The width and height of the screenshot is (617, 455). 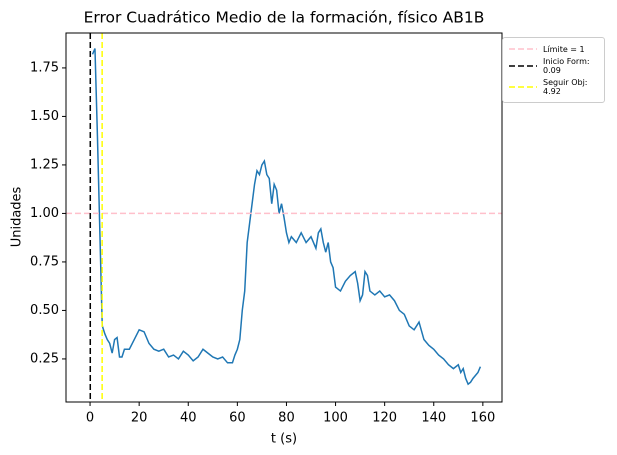 What do you see at coordinates (384, 418) in the screenshot?
I see `x-tick-label: 120` at bounding box center [384, 418].